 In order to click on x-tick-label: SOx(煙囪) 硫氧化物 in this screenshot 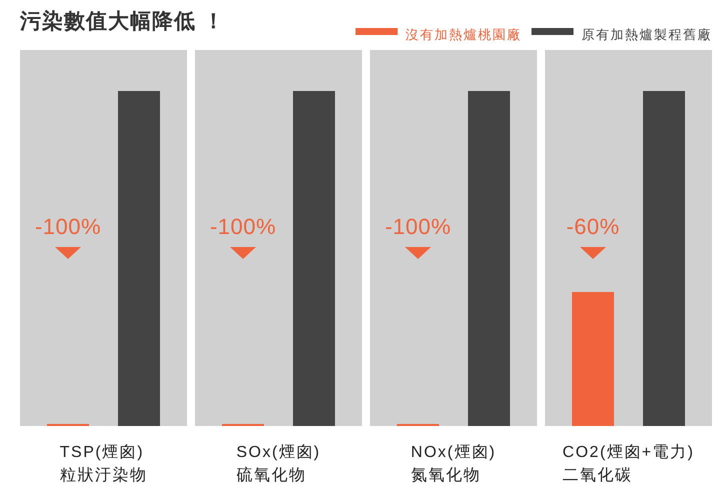, I will do `click(278, 464)`.